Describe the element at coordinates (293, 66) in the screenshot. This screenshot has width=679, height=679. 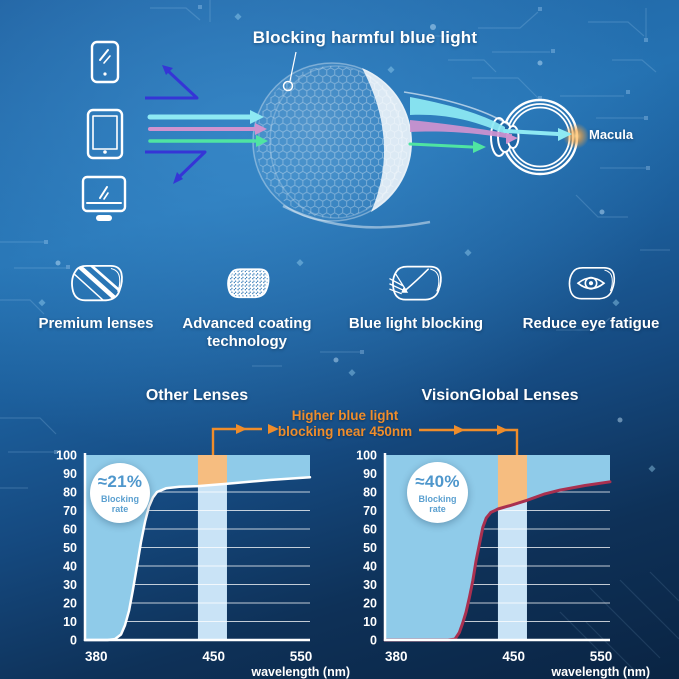
I see `title-leader-line` at that location.